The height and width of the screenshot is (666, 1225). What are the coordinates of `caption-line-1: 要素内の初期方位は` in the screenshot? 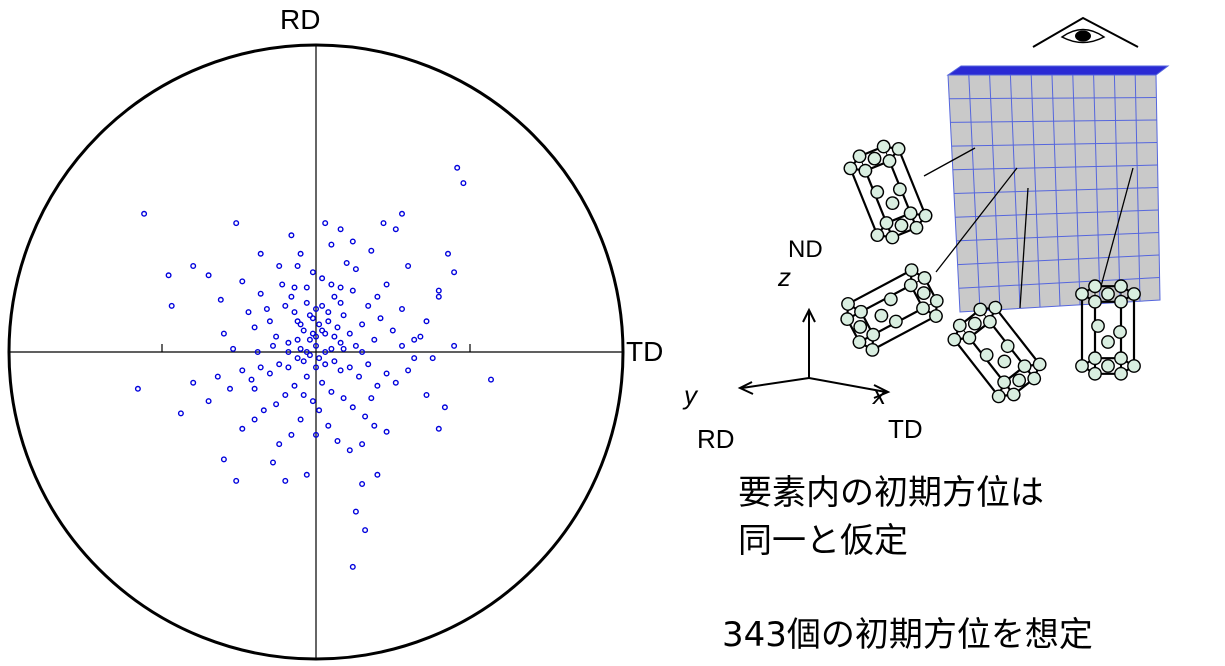 It's located at (891, 493).